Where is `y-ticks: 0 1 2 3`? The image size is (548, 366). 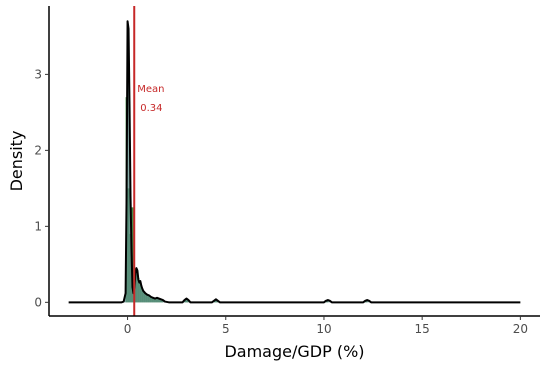 y-ticks: 0 1 2 3 is located at coordinates (41, 188).